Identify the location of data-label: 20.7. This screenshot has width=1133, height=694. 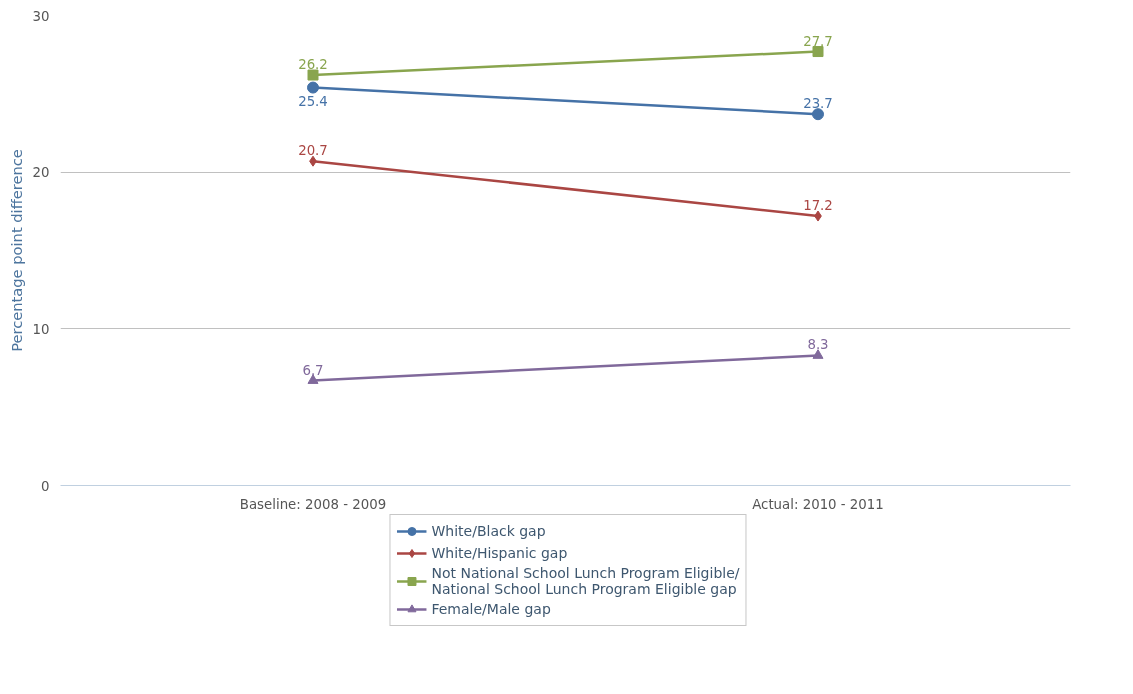
(313, 151).